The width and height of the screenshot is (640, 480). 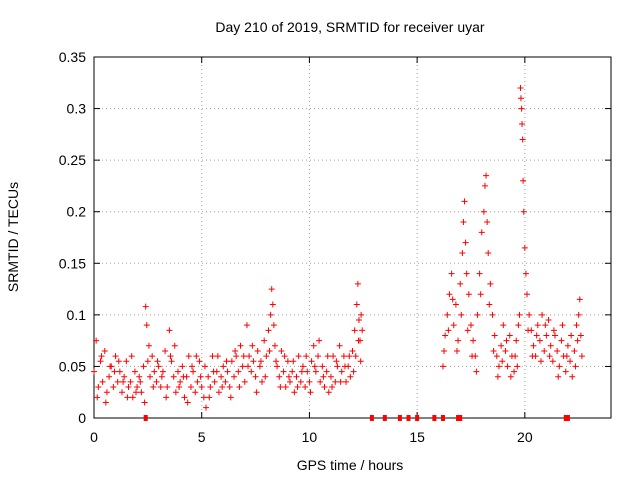 What do you see at coordinates (356, 418) in the screenshot?
I see `gap-markers` at bounding box center [356, 418].